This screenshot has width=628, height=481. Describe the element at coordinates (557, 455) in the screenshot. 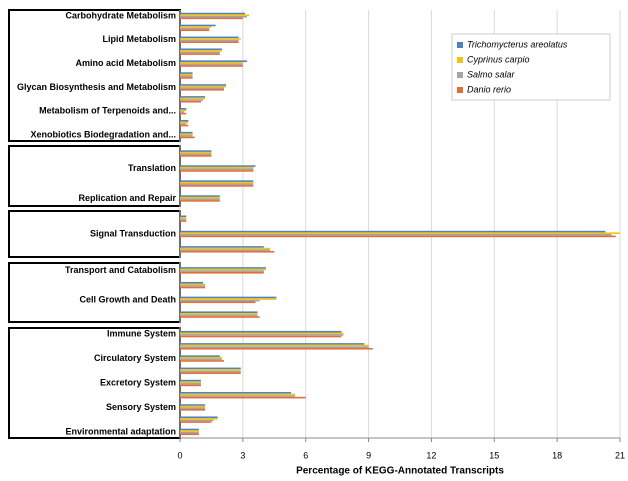

I see `x-tick-label: 18` at that location.